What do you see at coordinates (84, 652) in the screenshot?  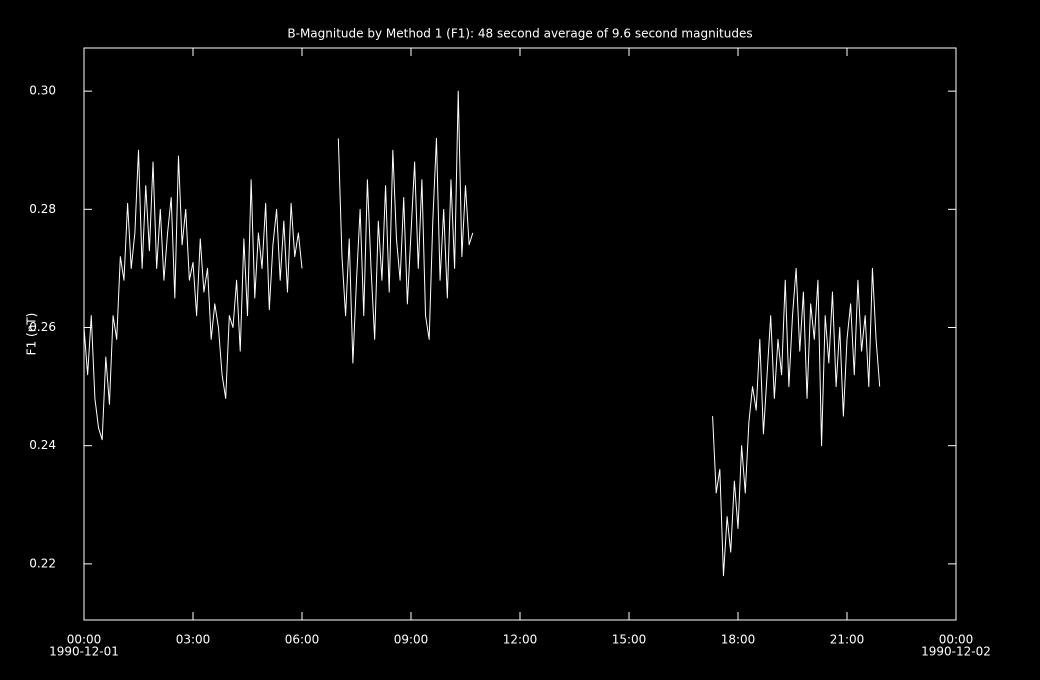 I see `x-tick-date: 1990-12-01` at bounding box center [84, 652].